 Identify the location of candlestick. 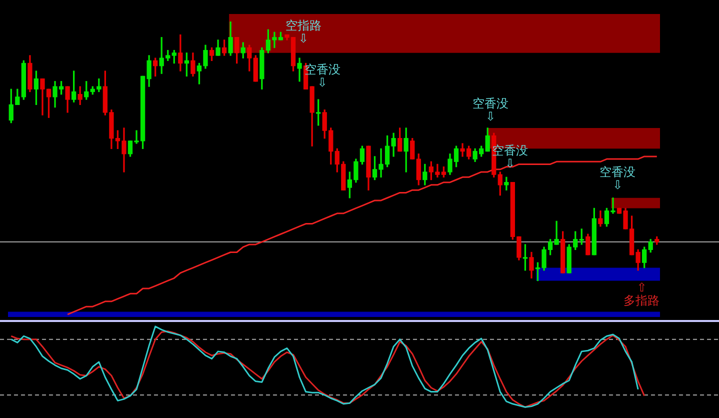
(299, 70).